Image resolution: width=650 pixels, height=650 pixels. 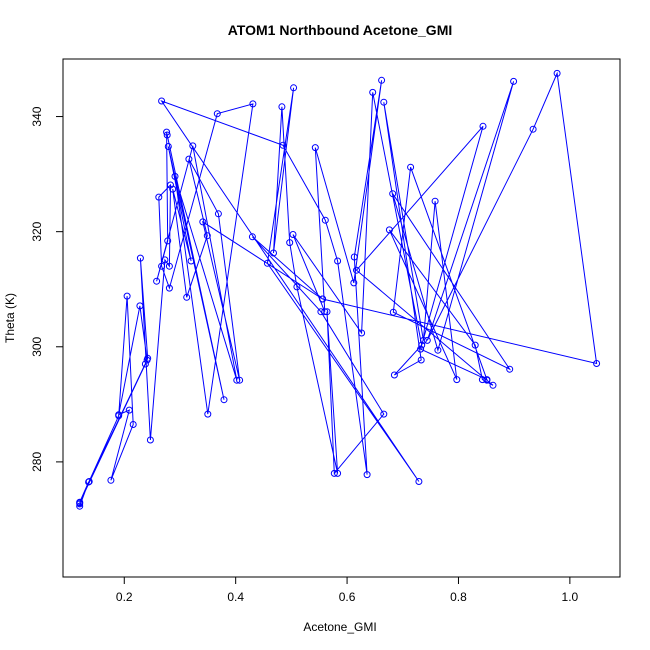 What do you see at coordinates (458, 597) in the screenshot?
I see `x-tick-label: 0.8` at bounding box center [458, 597].